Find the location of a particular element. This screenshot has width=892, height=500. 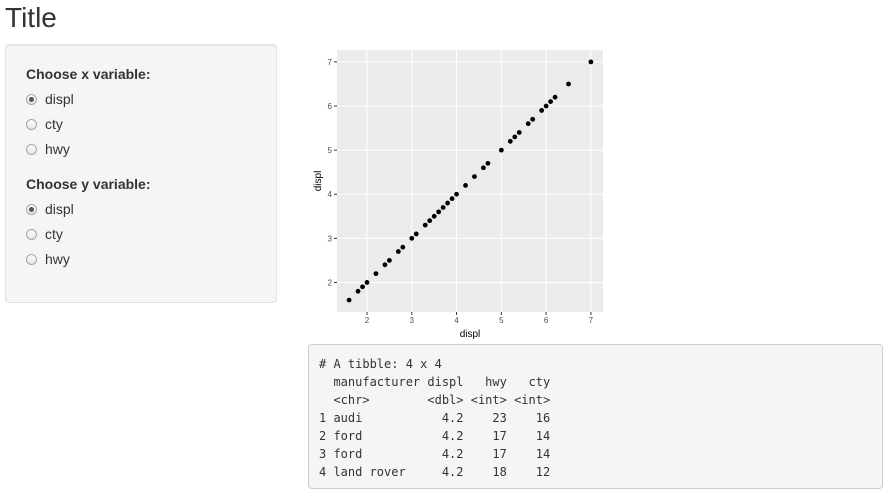

console-line: manufacturer displ hwy cty is located at coordinates (435, 382).